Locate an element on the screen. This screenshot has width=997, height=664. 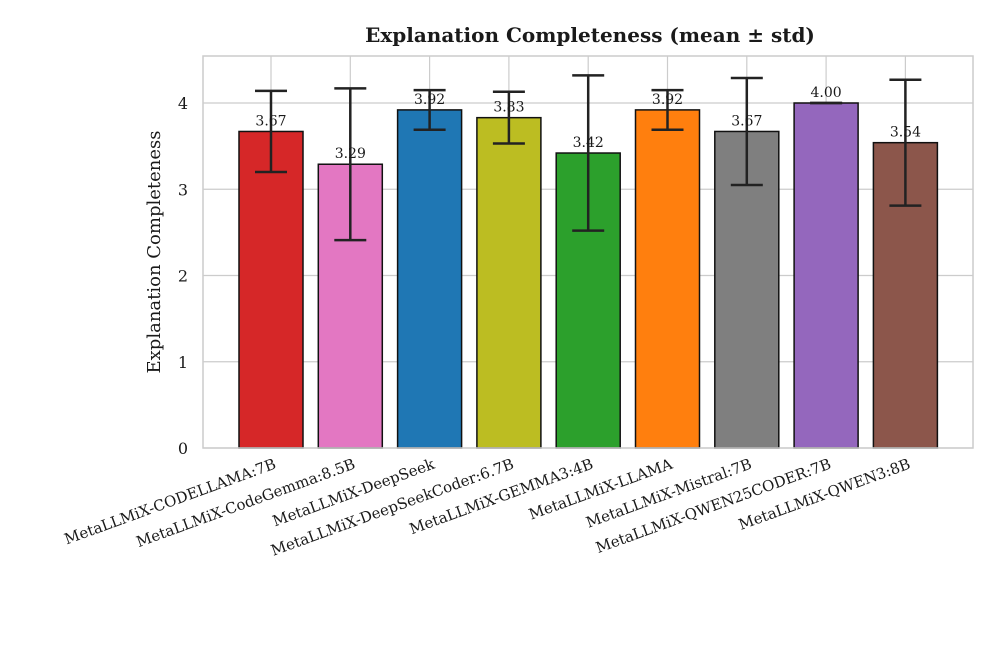
bar-value-label: 3.29 is located at coordinates (350, 154).